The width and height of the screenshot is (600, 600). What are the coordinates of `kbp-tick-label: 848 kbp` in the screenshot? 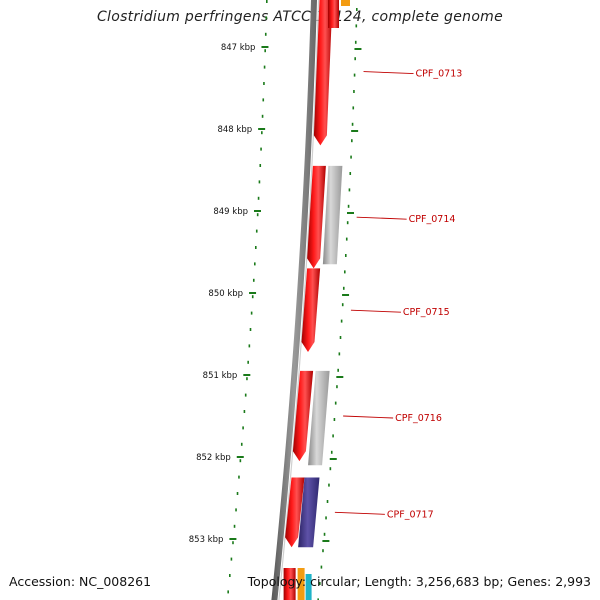 It's located at (234, 130).